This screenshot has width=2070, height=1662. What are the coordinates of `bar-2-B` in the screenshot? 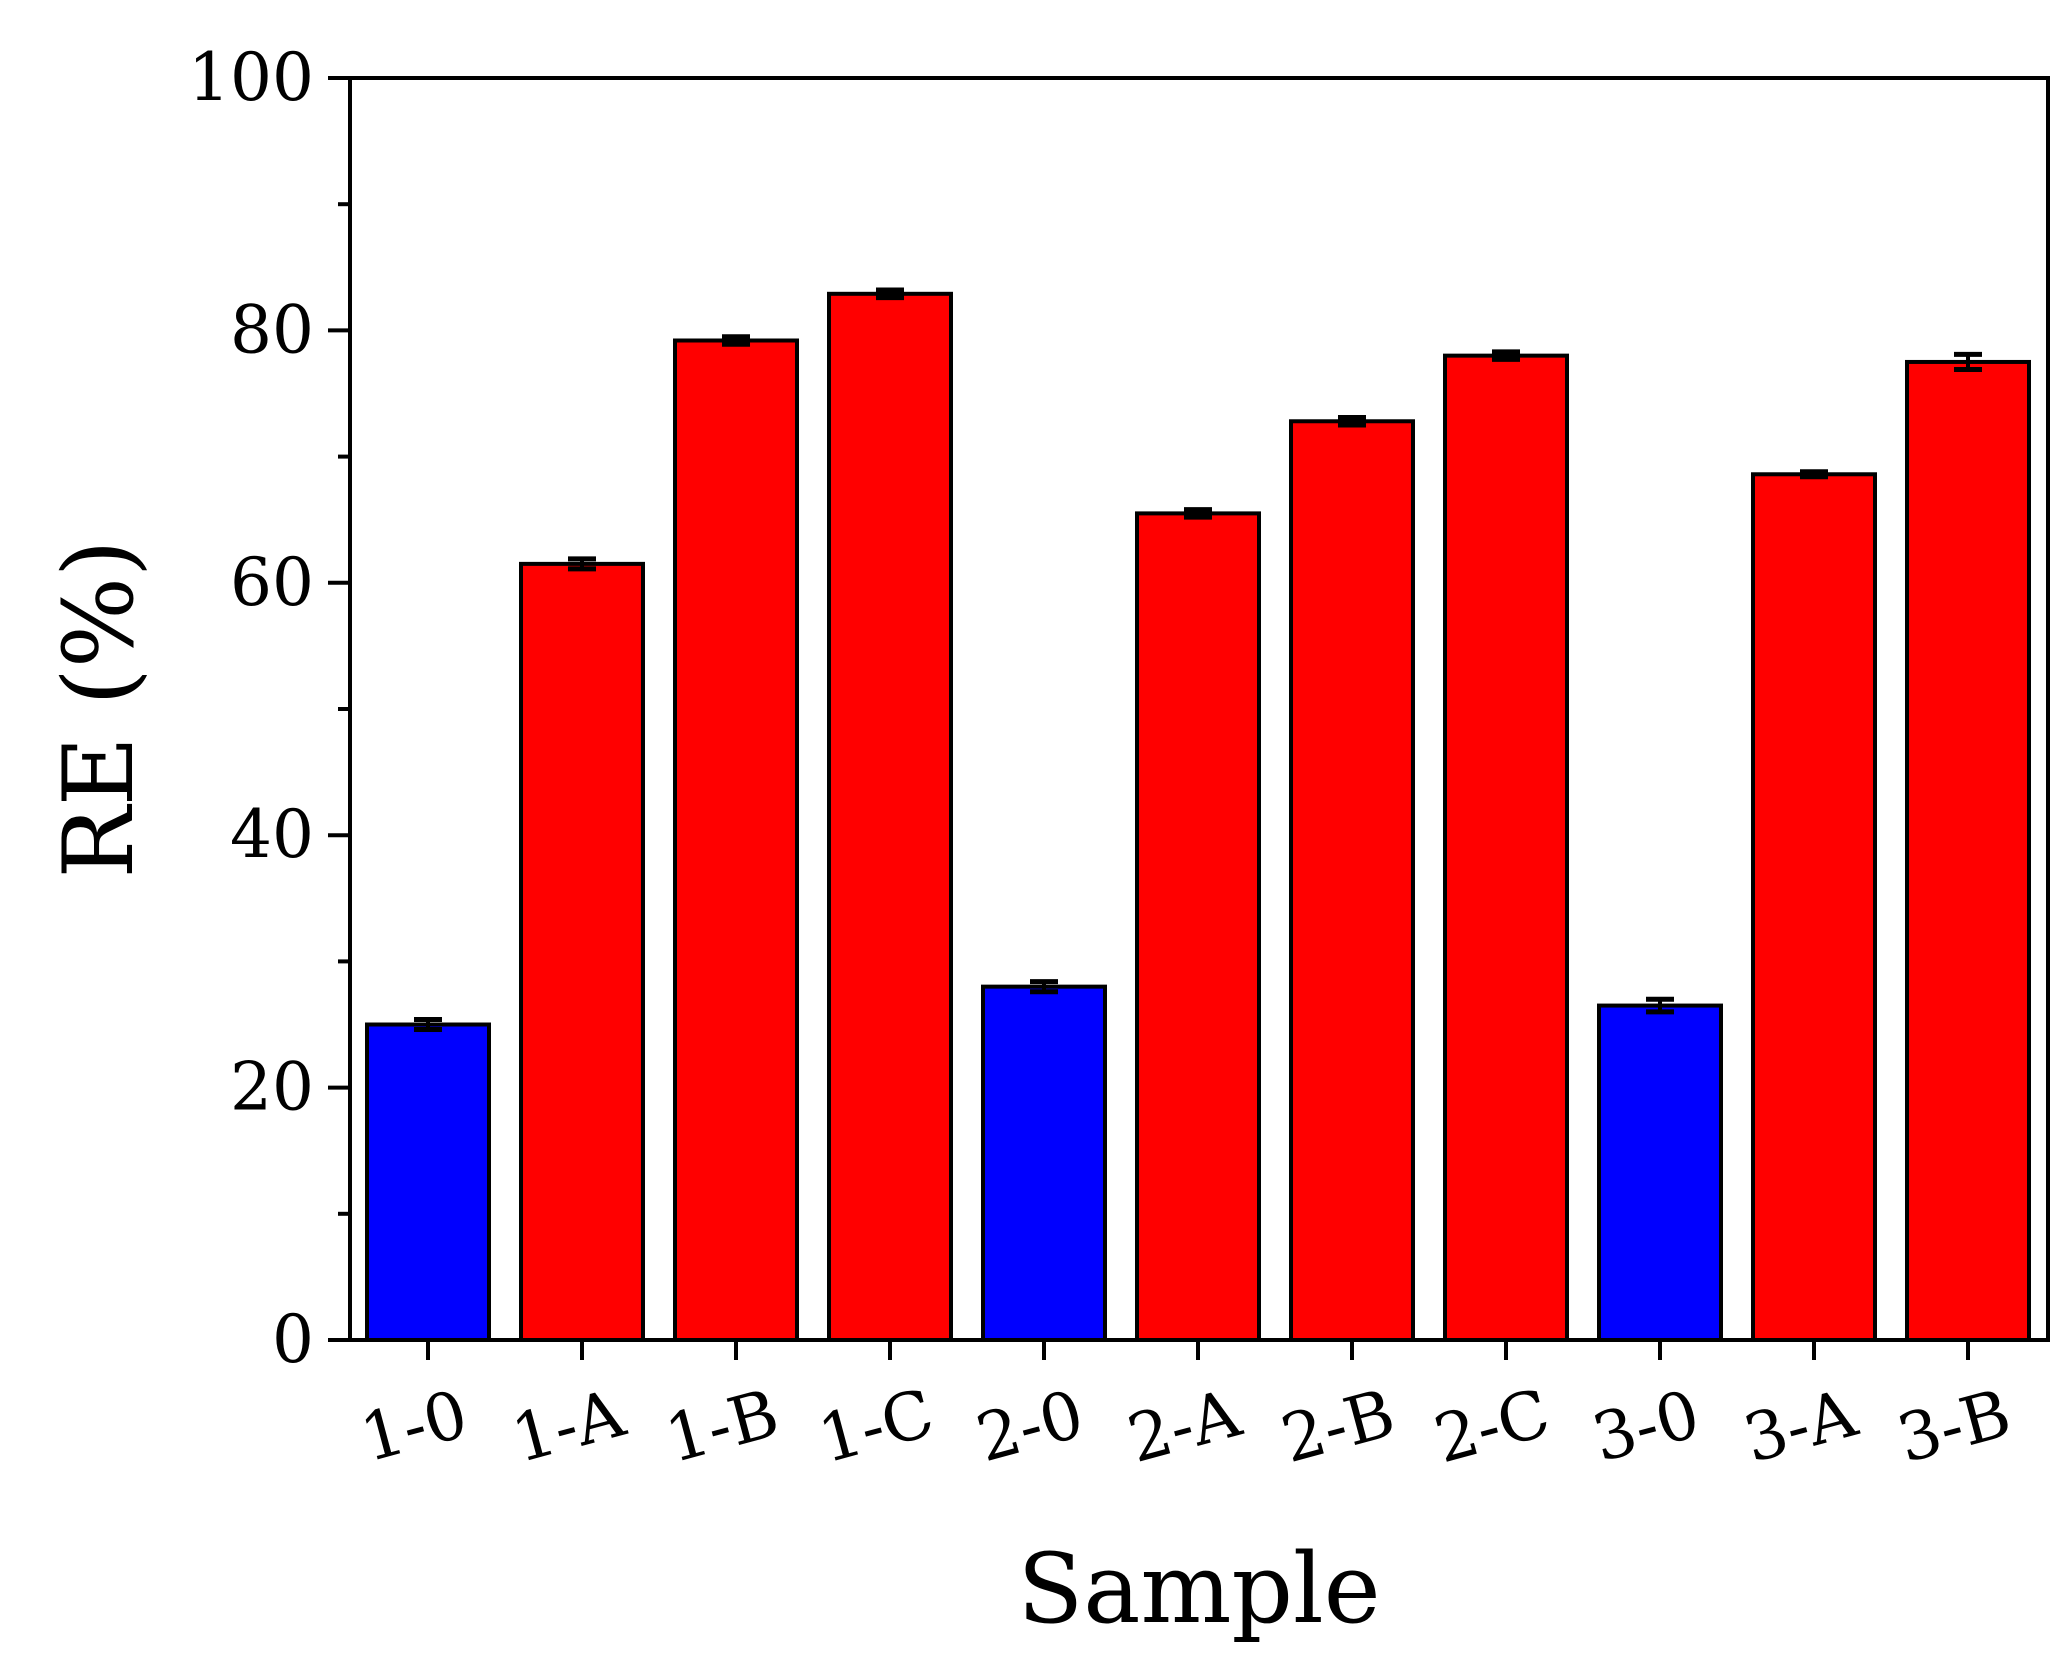 It's located at (1352, 881).